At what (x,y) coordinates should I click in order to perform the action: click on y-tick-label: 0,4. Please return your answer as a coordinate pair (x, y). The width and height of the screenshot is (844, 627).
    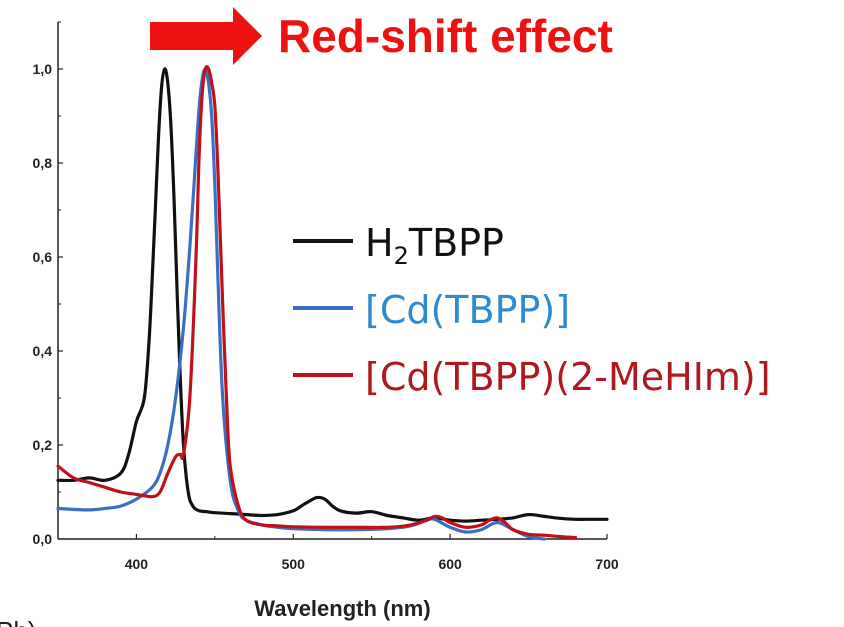
    Looking at the image, I should click on (43, 351).